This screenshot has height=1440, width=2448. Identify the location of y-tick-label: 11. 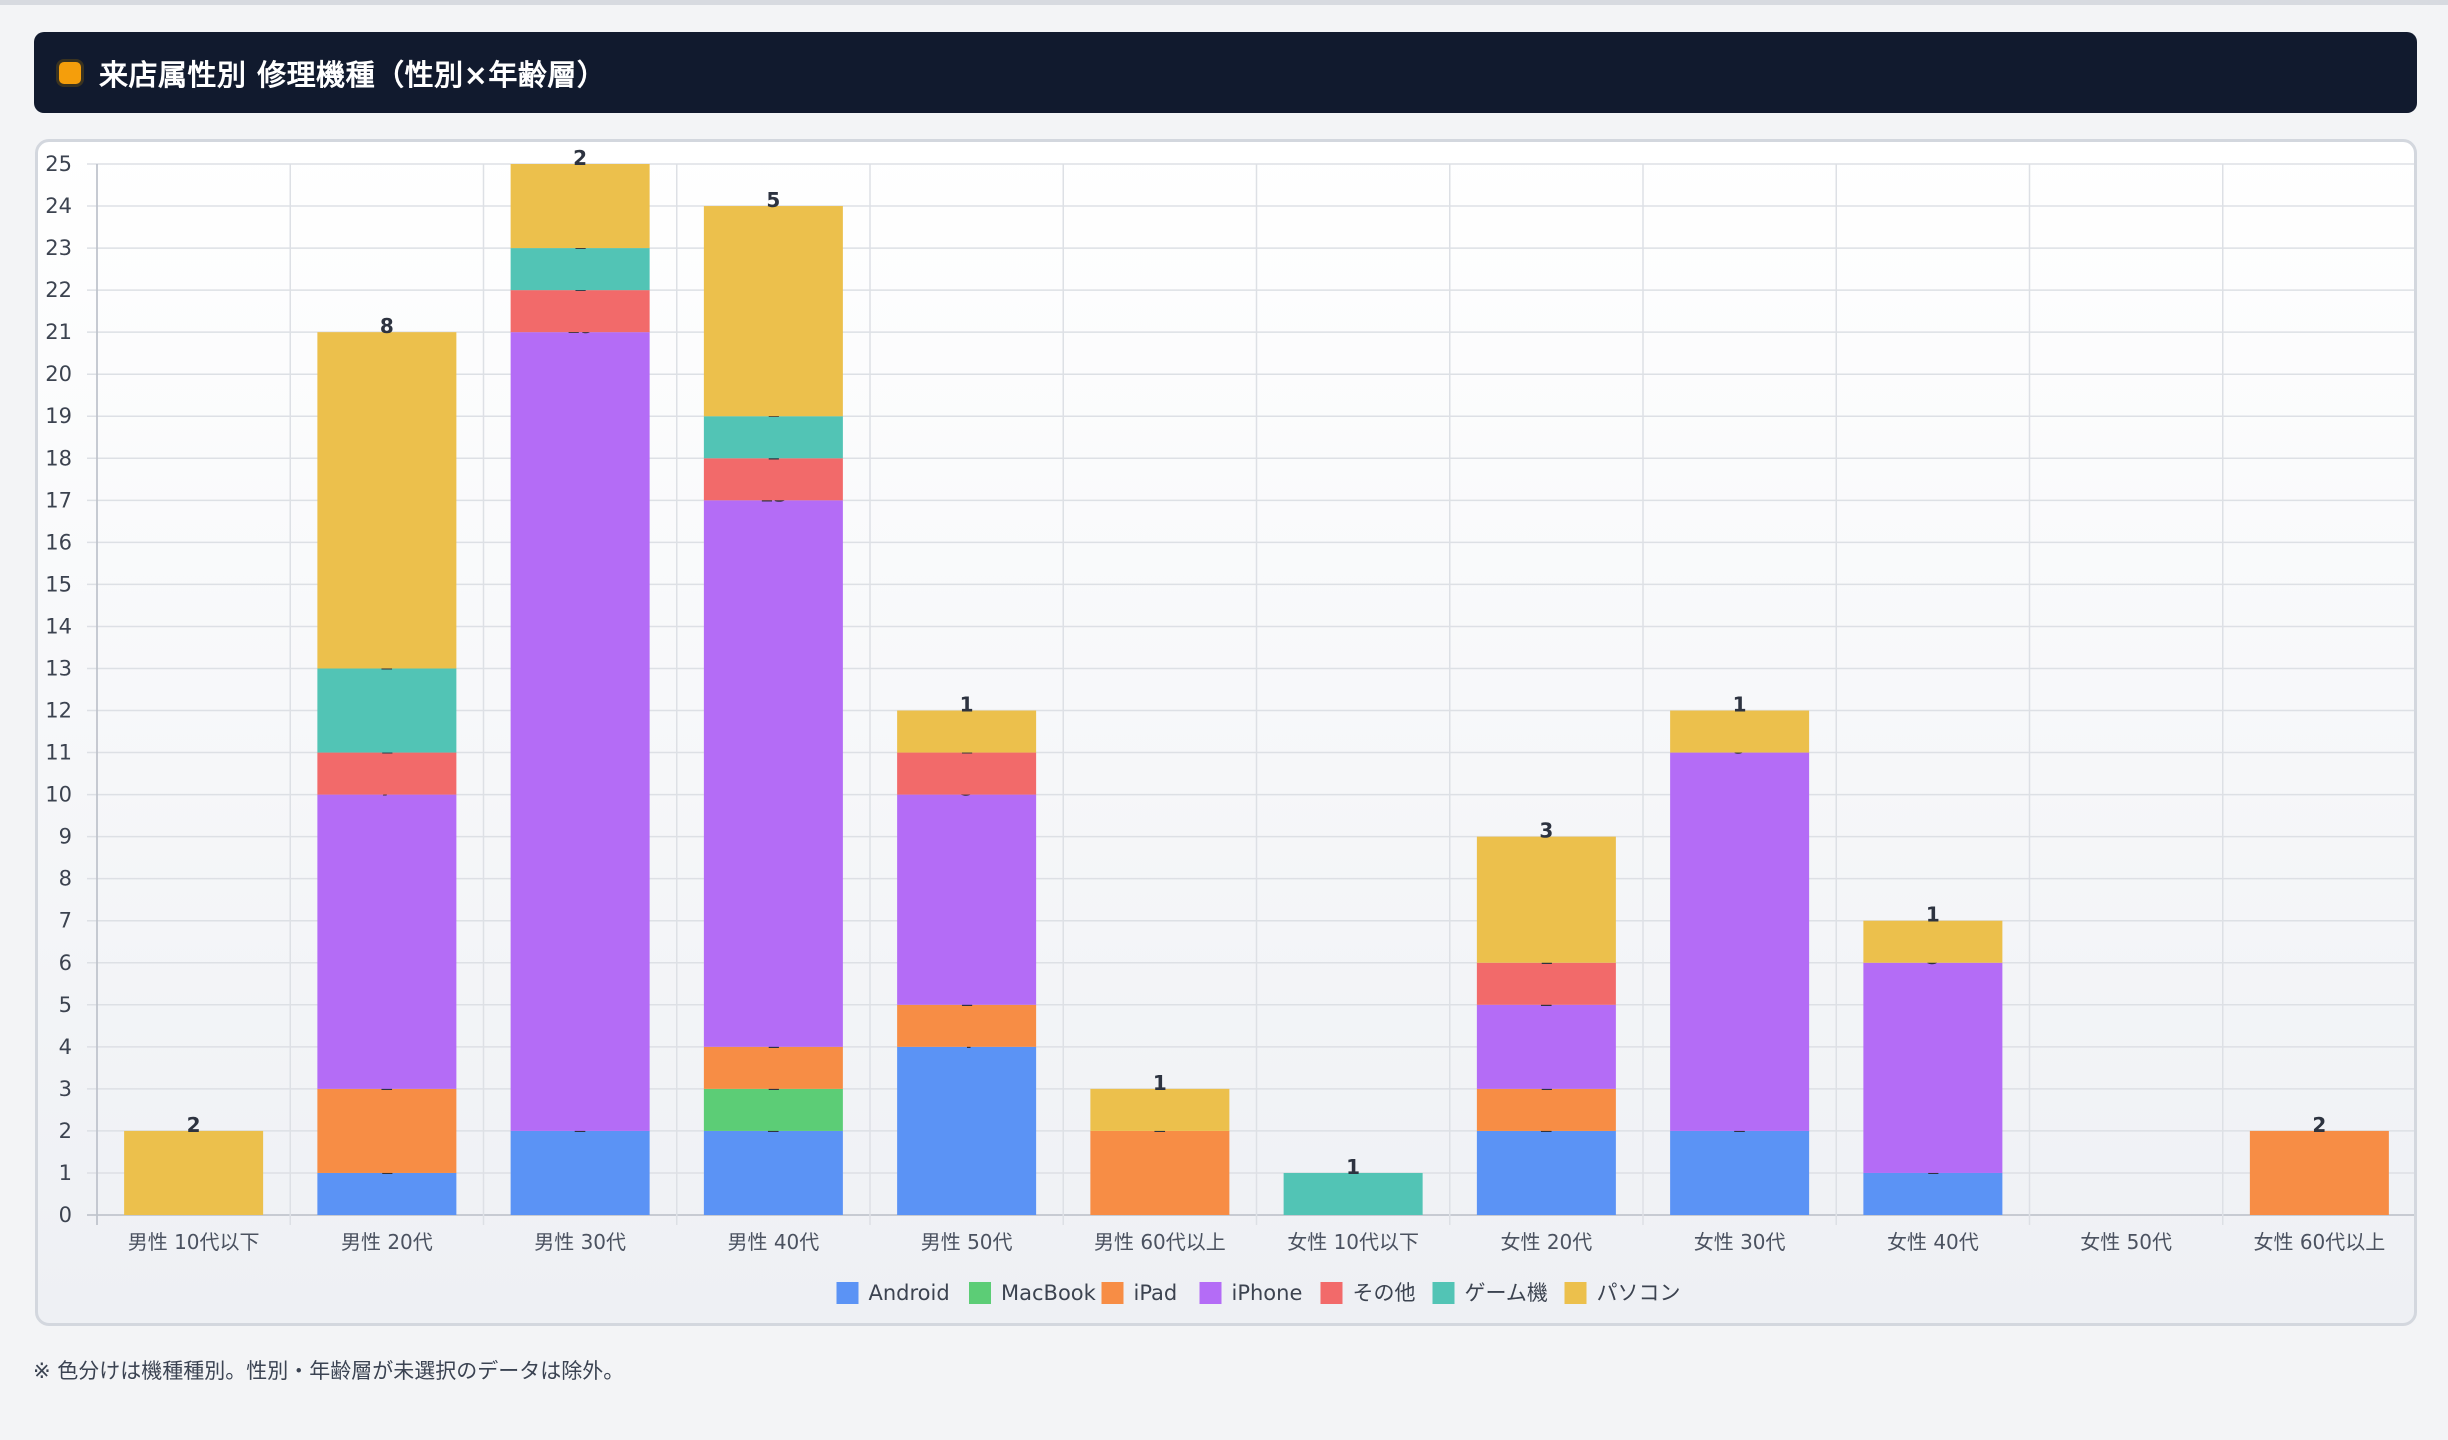
(58, 753).